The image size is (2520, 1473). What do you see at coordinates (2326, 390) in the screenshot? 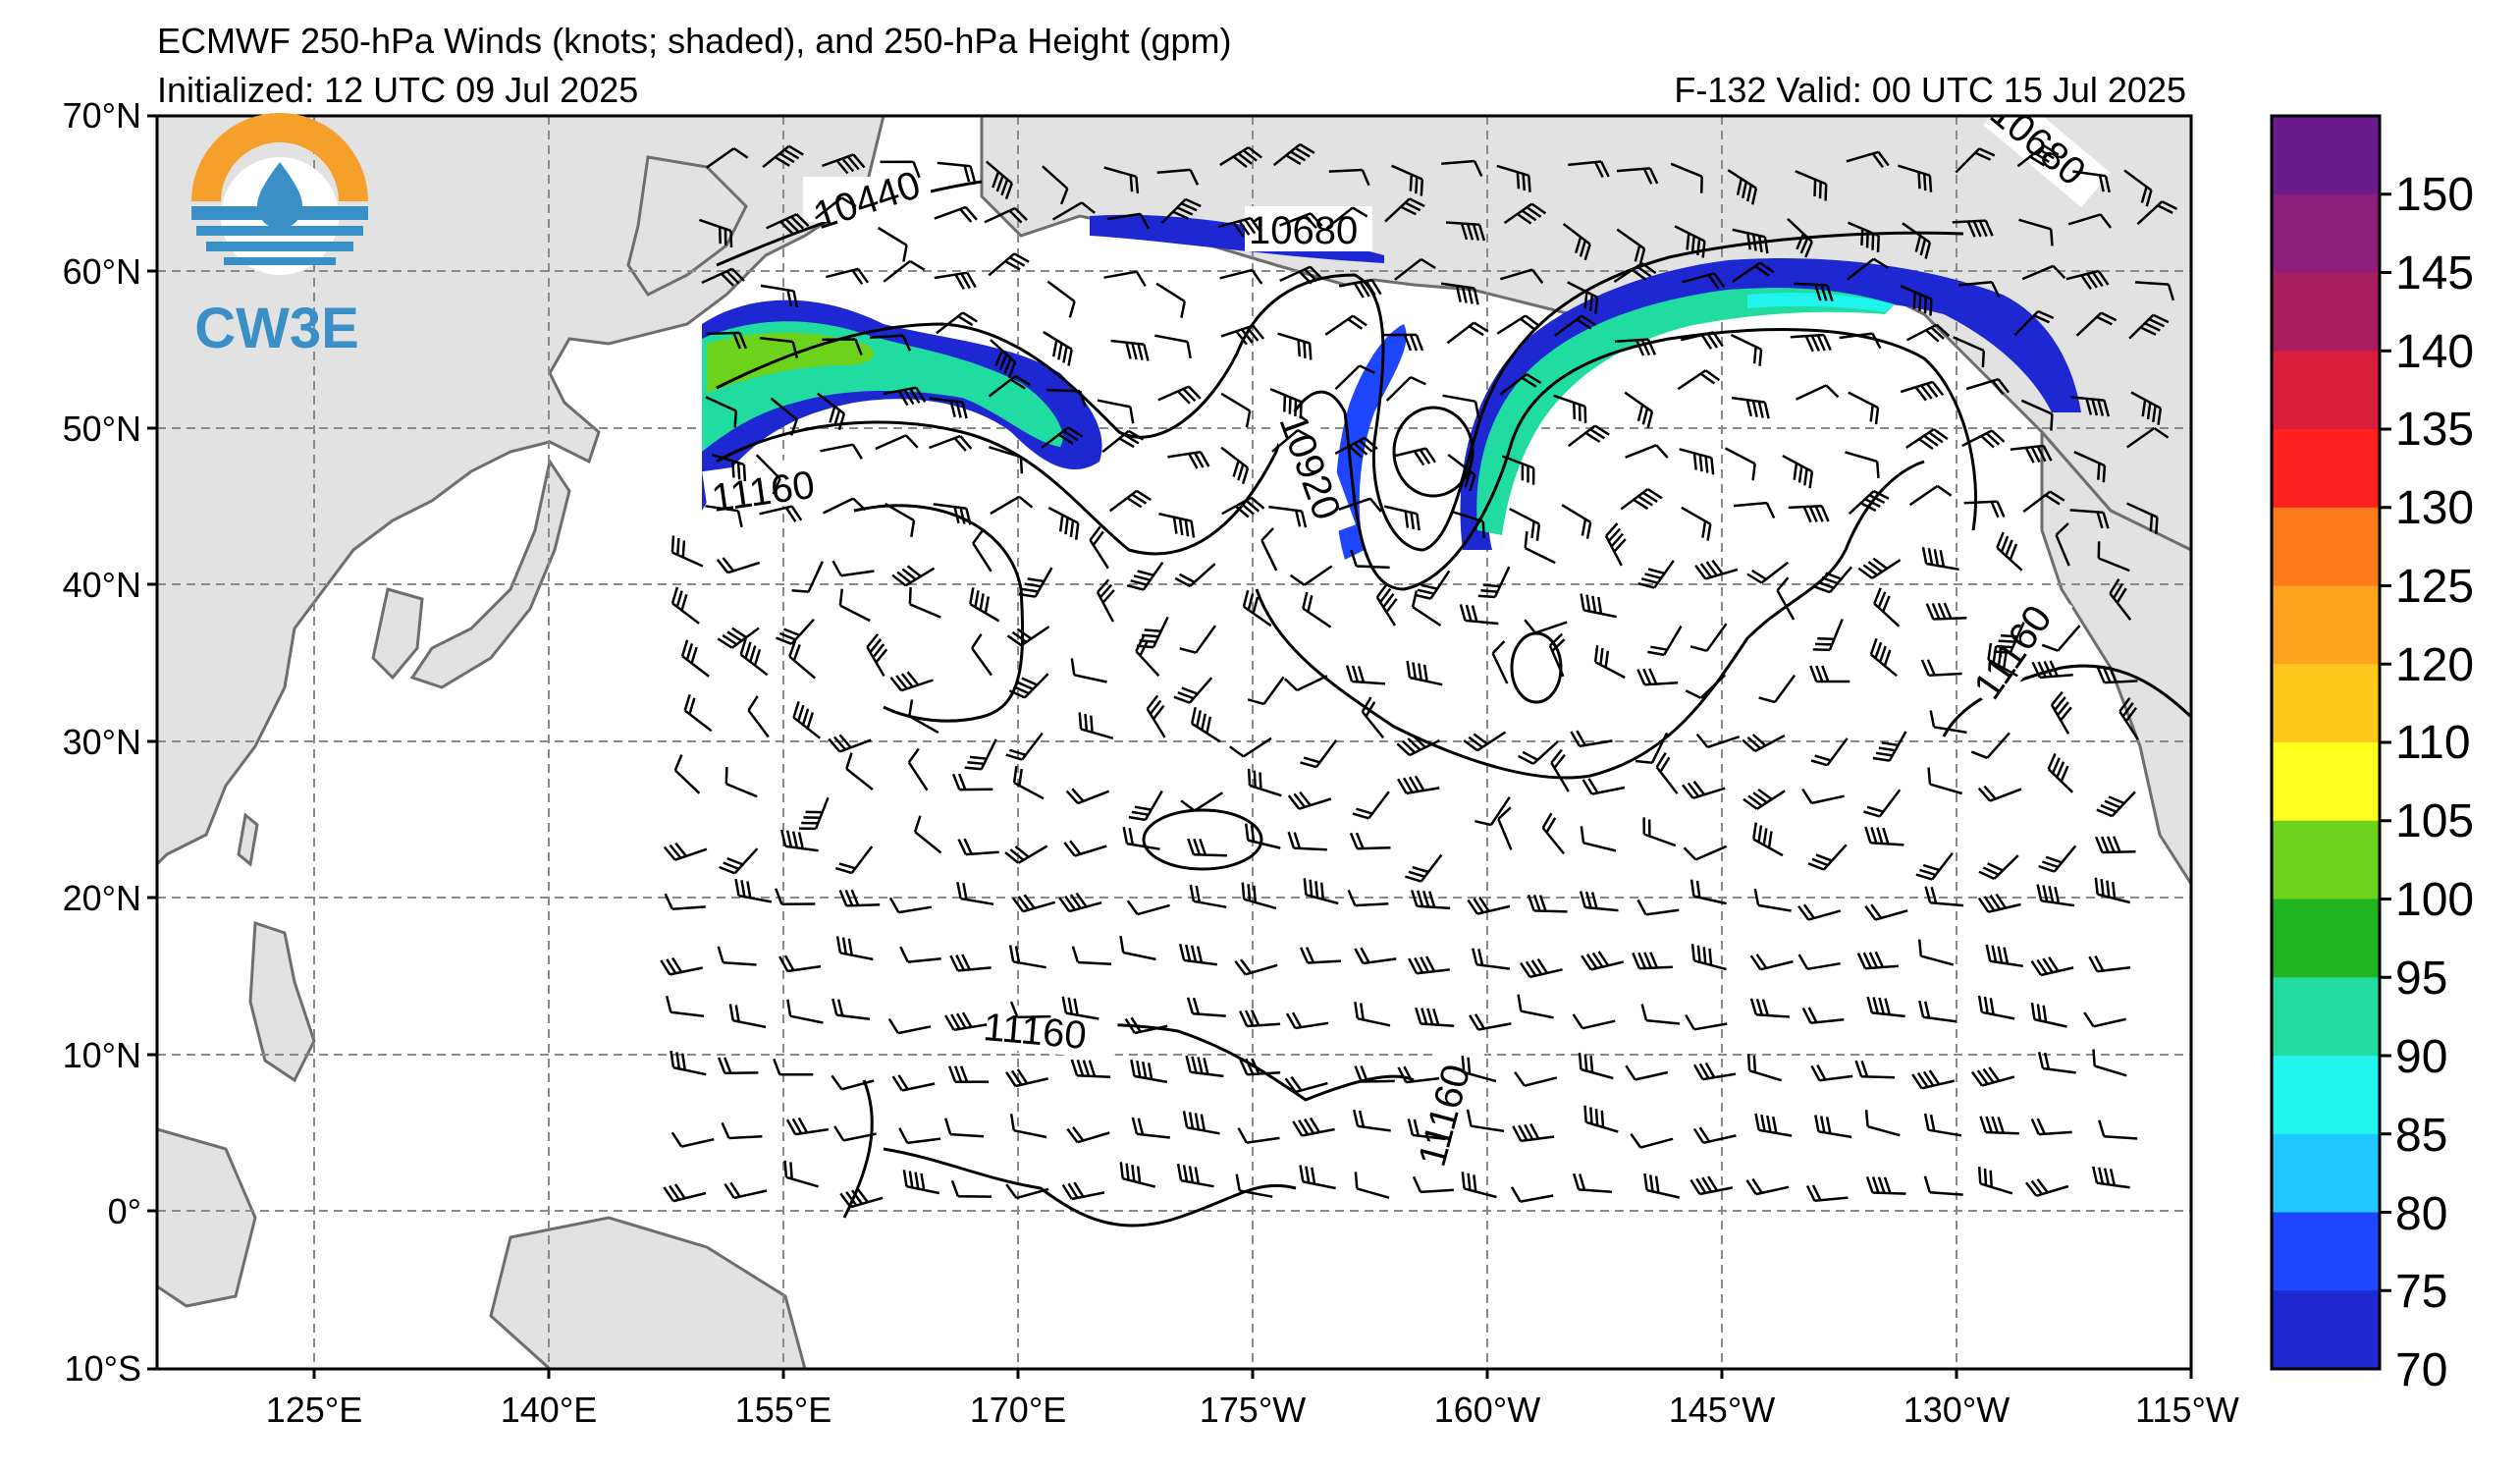
I see `colorbar-segment` at bounding box center [2326, 390].